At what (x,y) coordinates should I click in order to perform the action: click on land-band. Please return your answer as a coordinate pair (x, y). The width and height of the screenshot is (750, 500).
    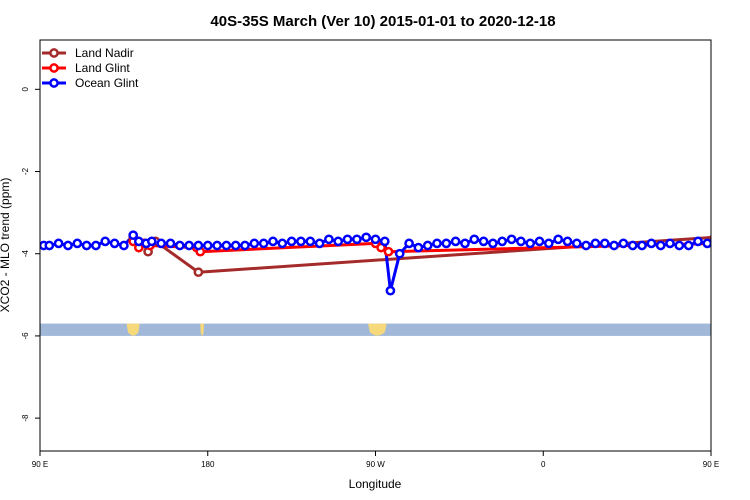
    Looking at the image, I should click on (375, 329).